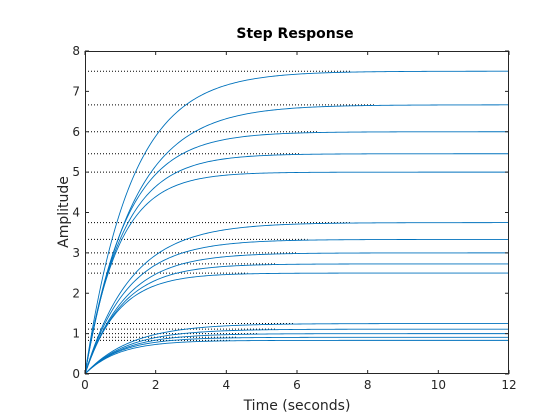  I want to click on x-tick-label: 6, so click(297, 385).